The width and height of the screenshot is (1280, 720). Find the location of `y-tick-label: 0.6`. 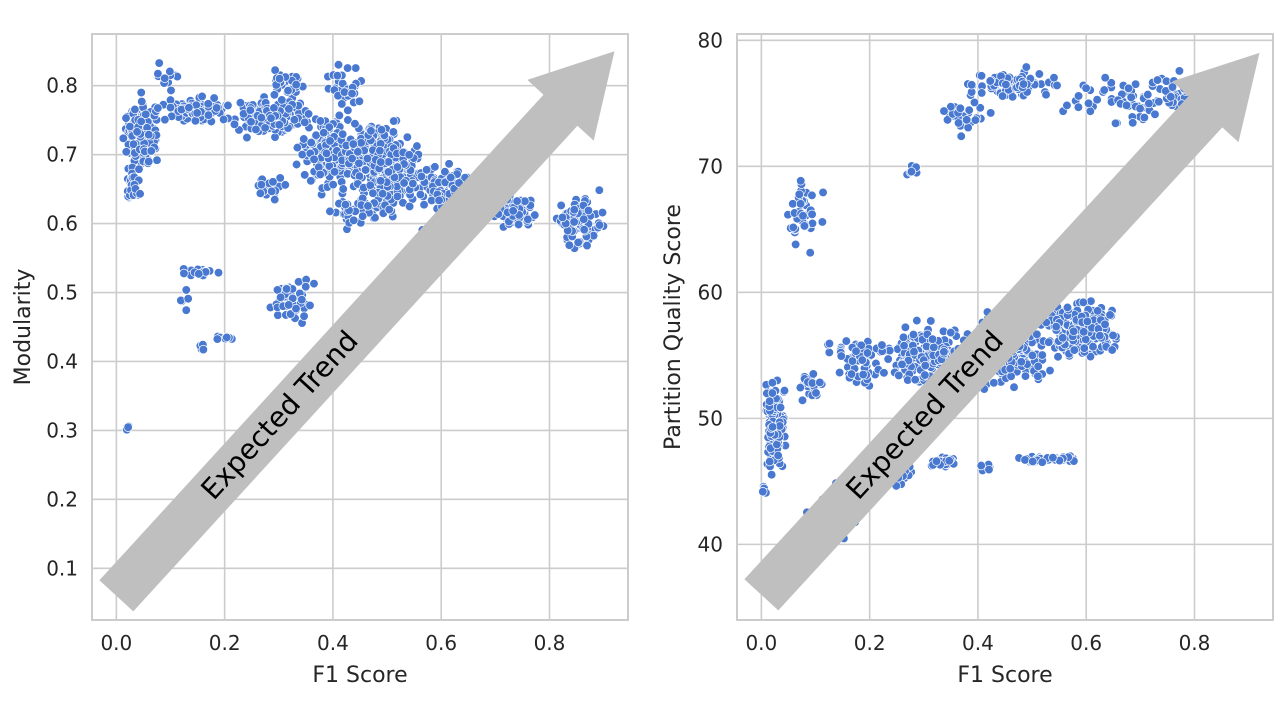

y-tick-label: 0.6 is located at coordinates (62, 224).